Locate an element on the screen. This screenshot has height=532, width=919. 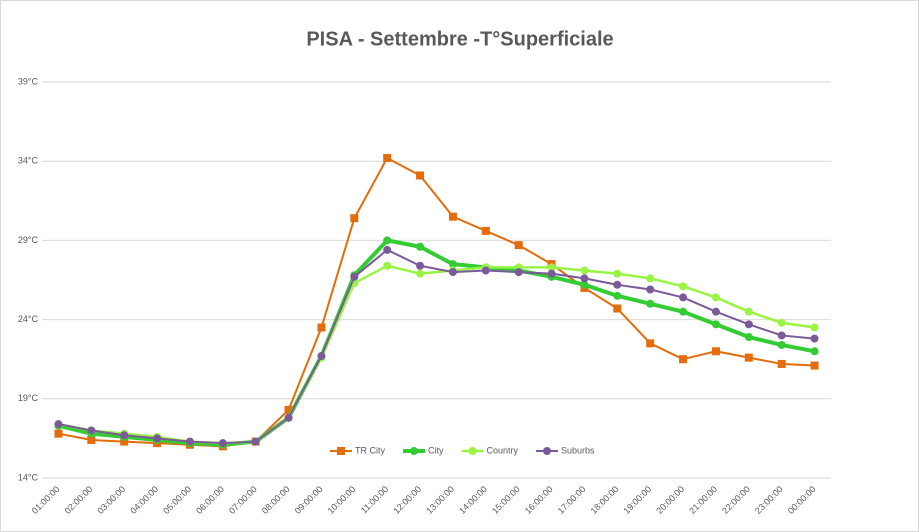
legend-label: City is located at coordinates (436, 450).